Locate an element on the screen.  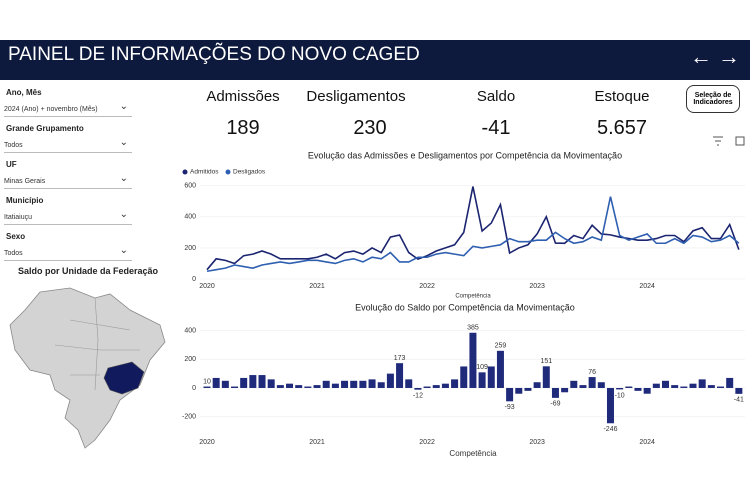
kpi-label: Desligamentos is located at coordinates (356, 96).